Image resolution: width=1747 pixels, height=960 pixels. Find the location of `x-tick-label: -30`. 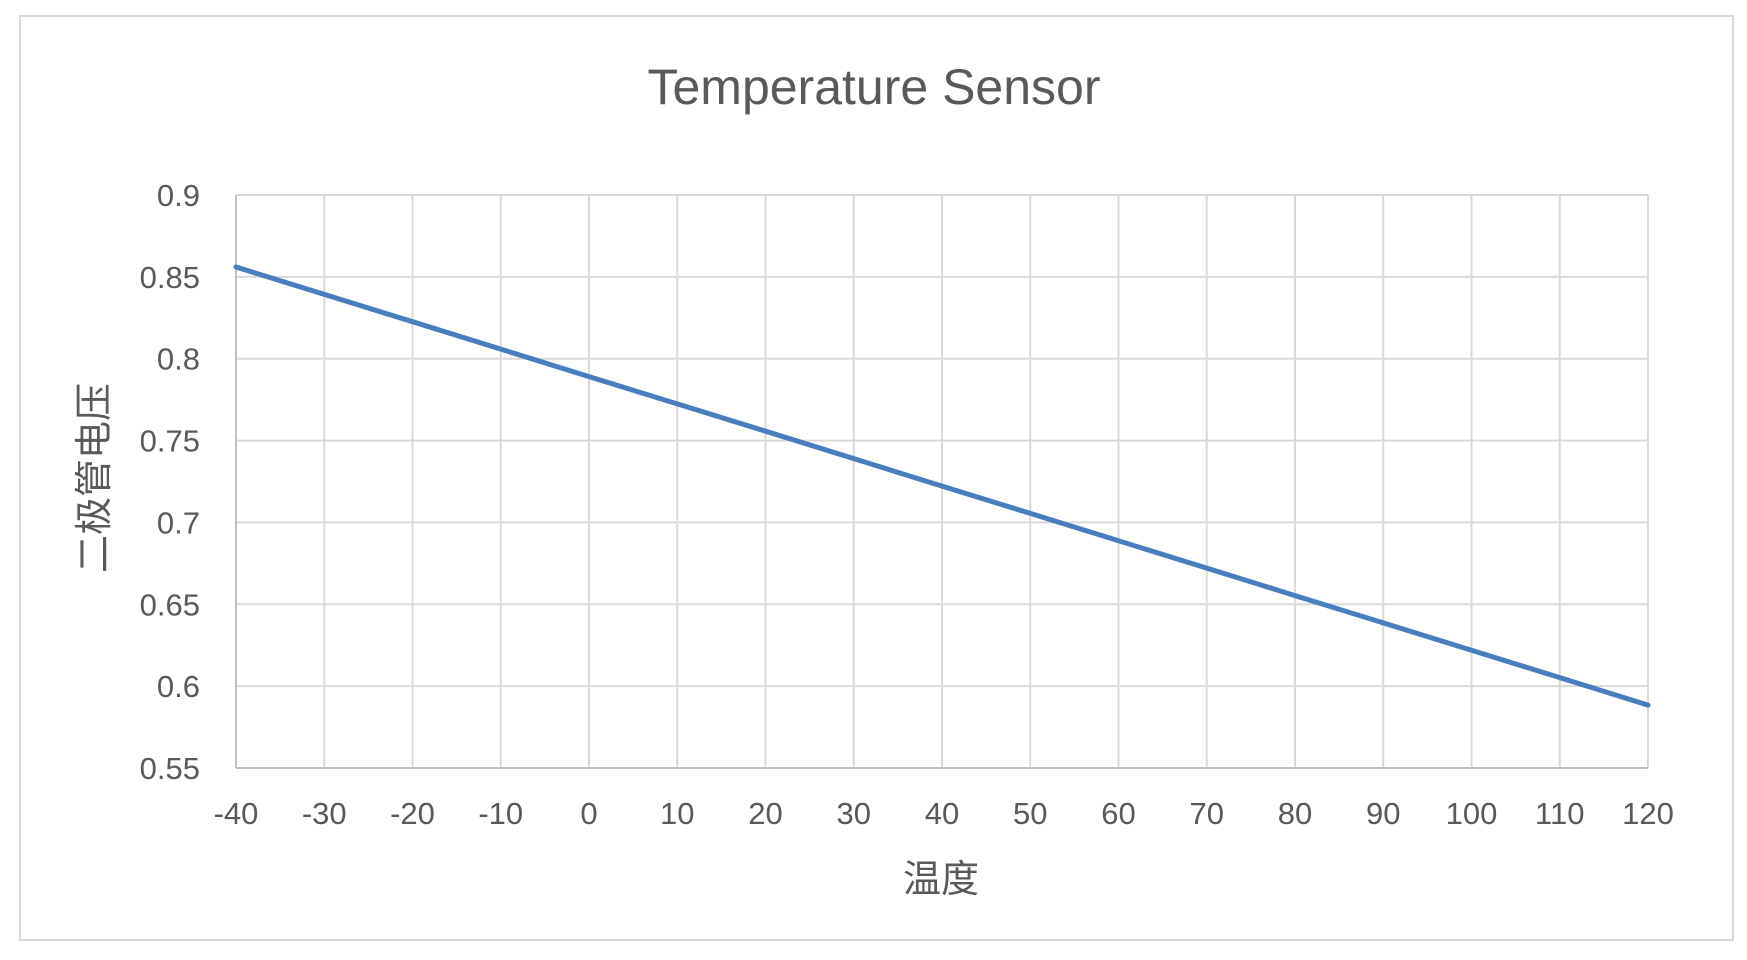

x-tick-label: -30 is located at coordinates (324, 813).